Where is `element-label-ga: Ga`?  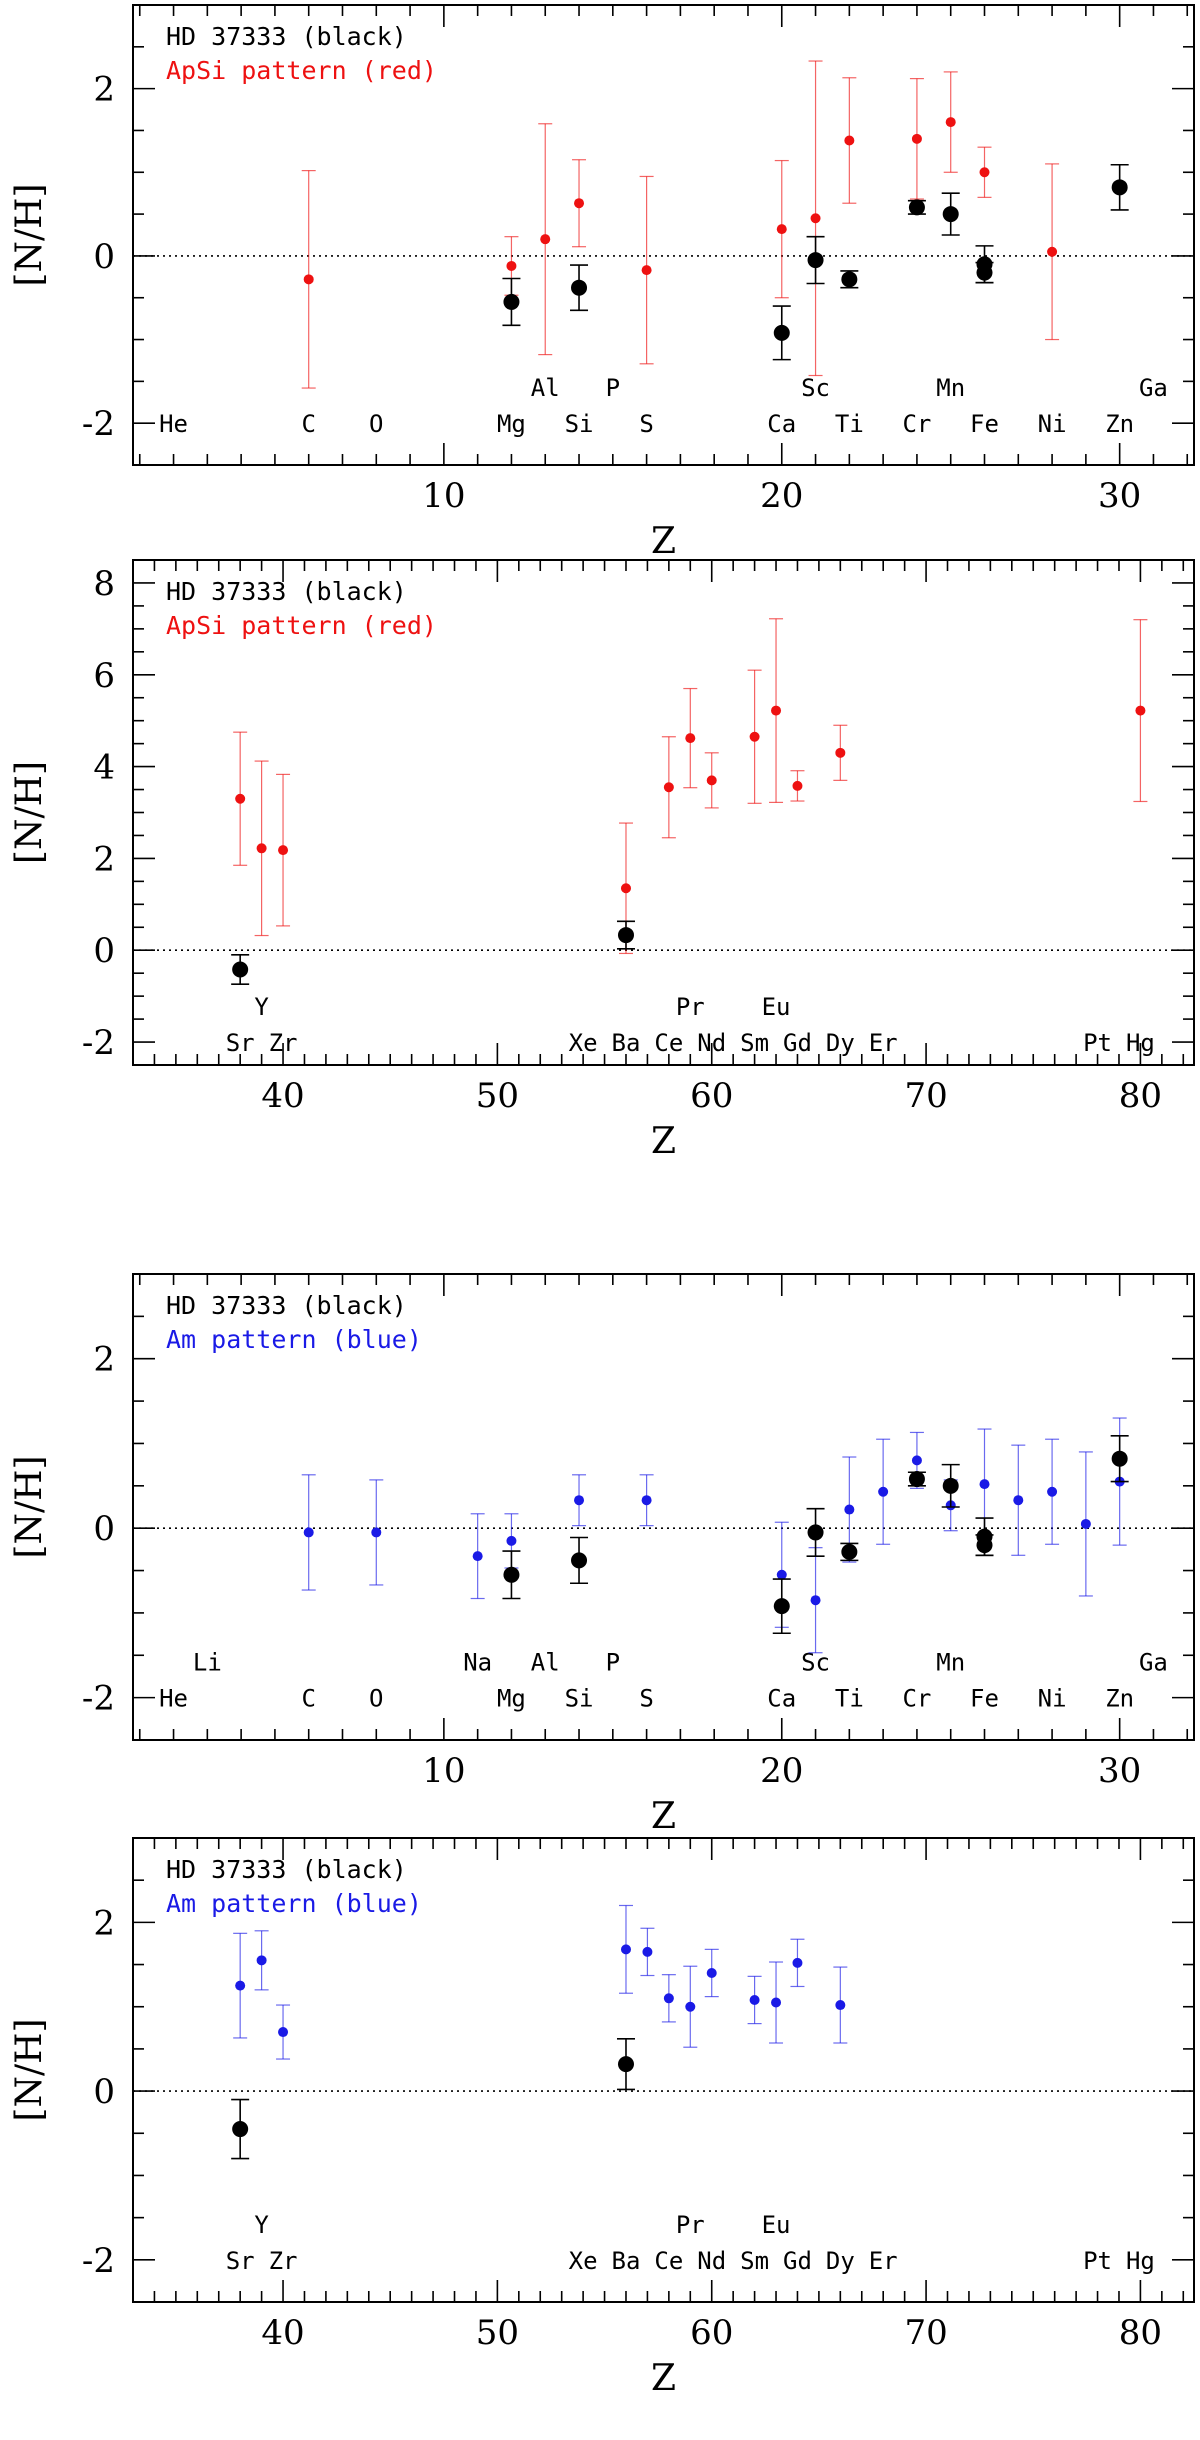 element-label-ga: Ga is located at coordinates (1153, 388).